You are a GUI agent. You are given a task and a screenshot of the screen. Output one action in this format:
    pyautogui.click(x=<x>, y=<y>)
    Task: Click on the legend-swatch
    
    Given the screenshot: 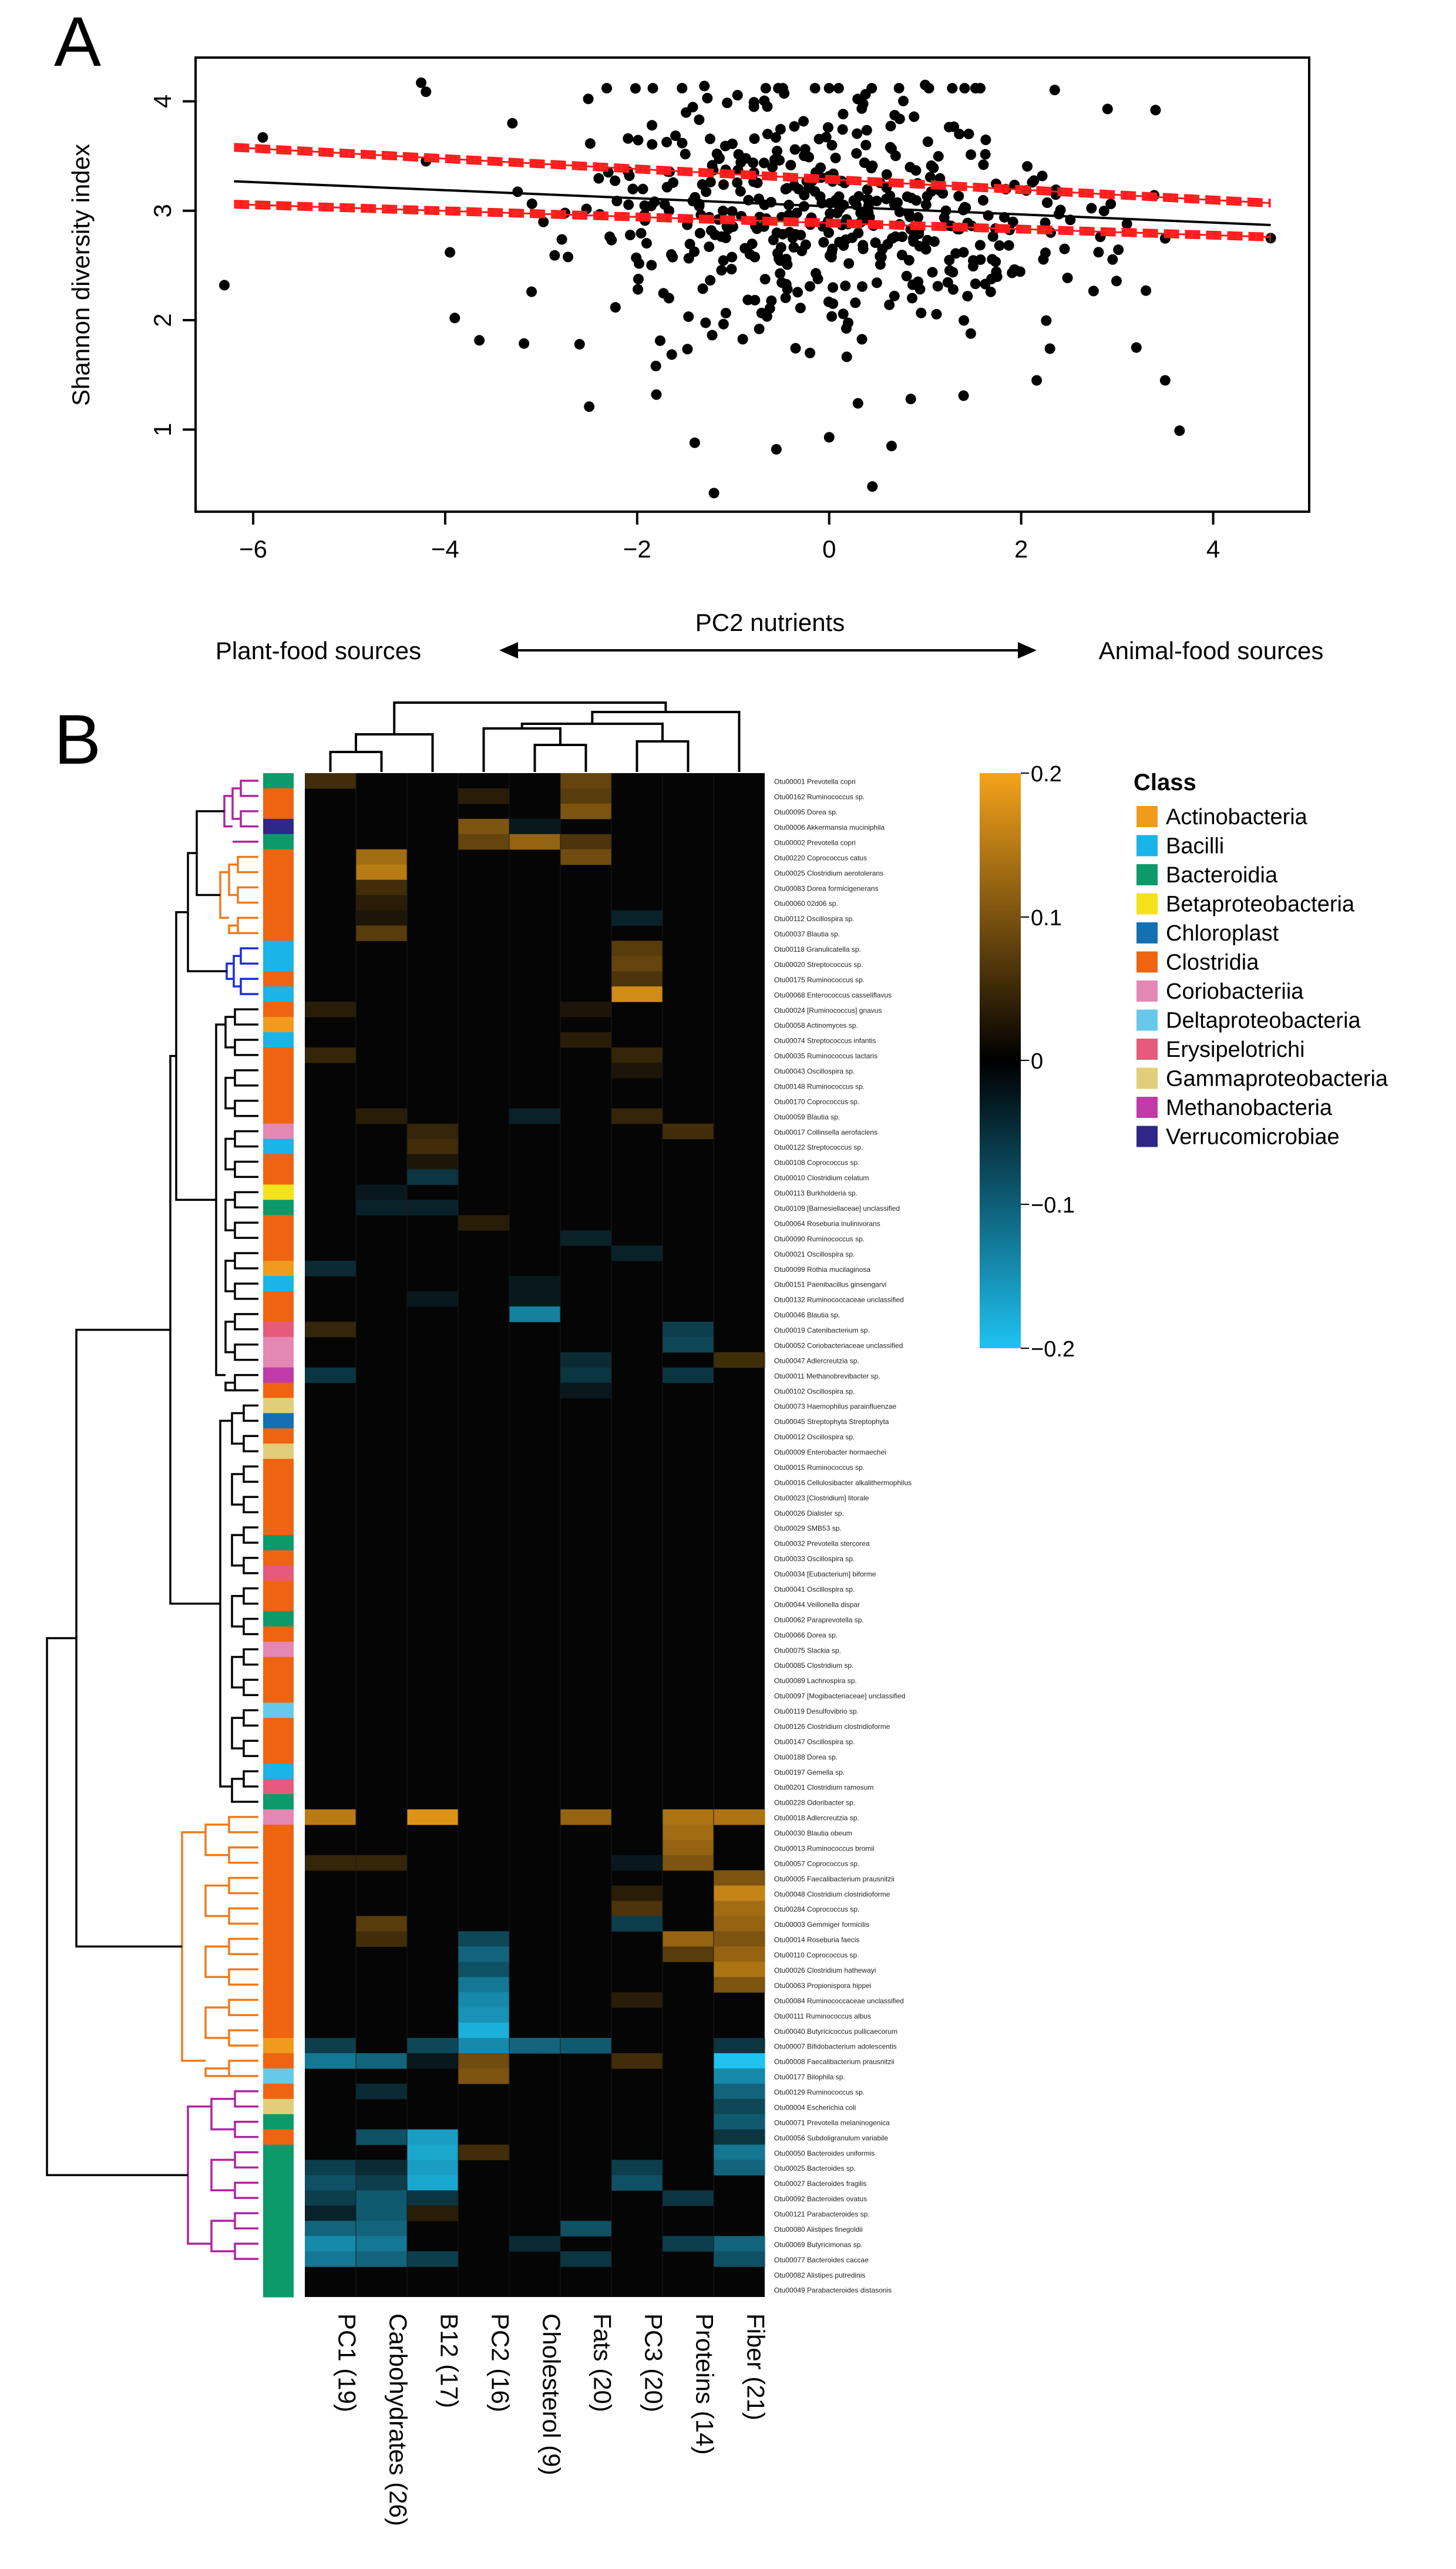 What is the action you would take?
    pyautogui.click(x=1147, y=846)
    